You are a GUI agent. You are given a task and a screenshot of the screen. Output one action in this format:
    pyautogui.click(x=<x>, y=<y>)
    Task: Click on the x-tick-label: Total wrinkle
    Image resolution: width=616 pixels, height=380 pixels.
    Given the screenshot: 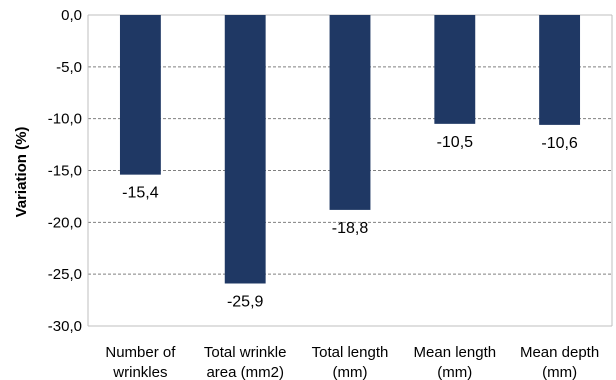 What is the action you would take?
    pyautogui.click(x=245, y=352)
    